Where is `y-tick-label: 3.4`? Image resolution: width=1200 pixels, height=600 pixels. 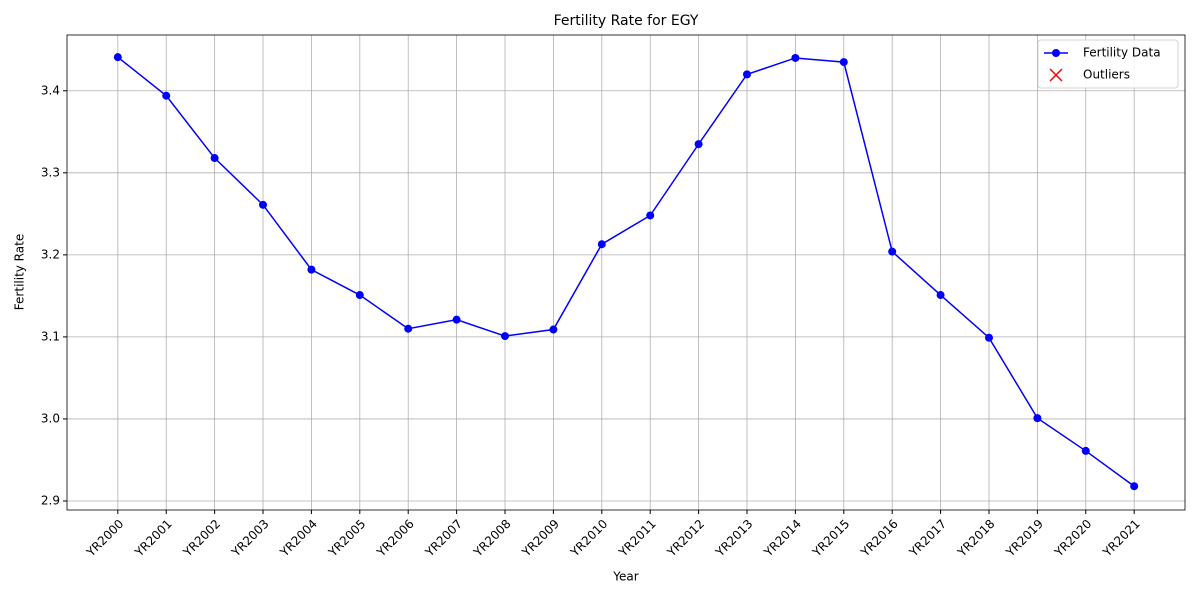 y-tick-label: 3.4 is located at coordinates (50, 90).